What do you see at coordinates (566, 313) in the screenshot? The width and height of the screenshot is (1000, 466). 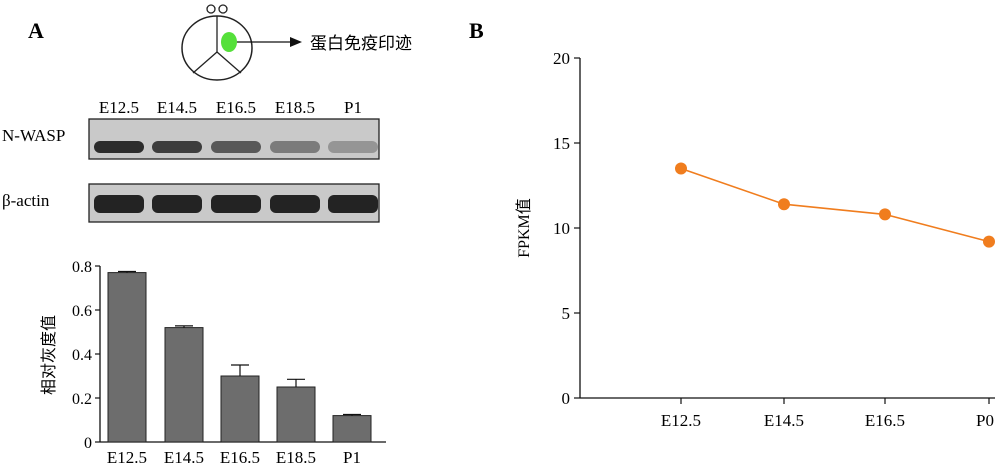 I see `line-y-tick-label: 5` at bounding box center [566, 313].